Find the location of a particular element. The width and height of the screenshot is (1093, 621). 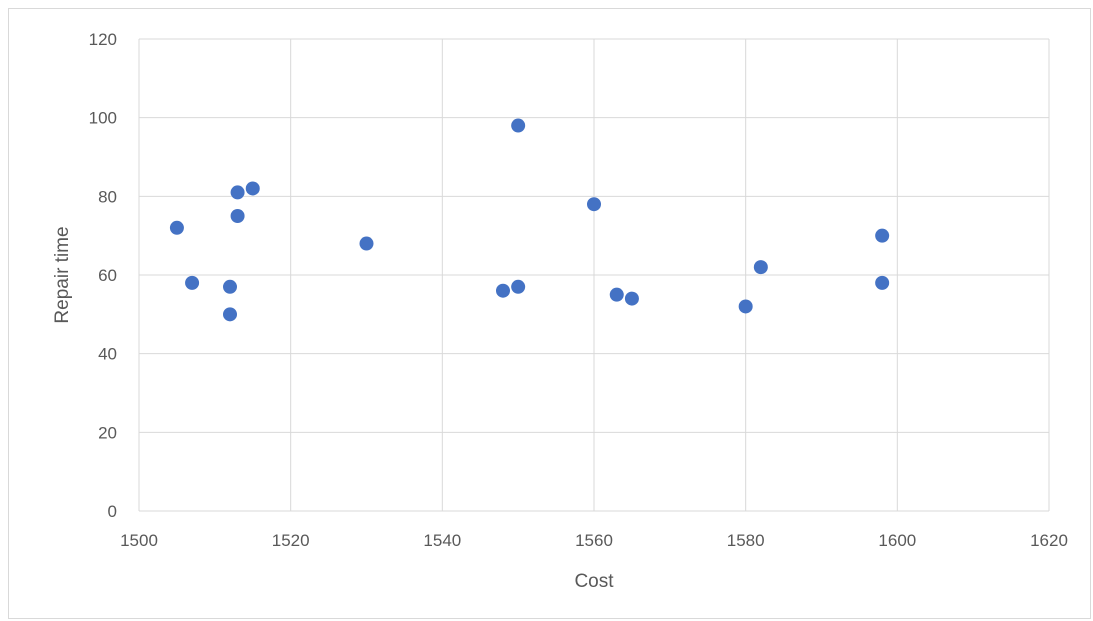

y-tick-label: 0 is located at coordinates (112, 511).